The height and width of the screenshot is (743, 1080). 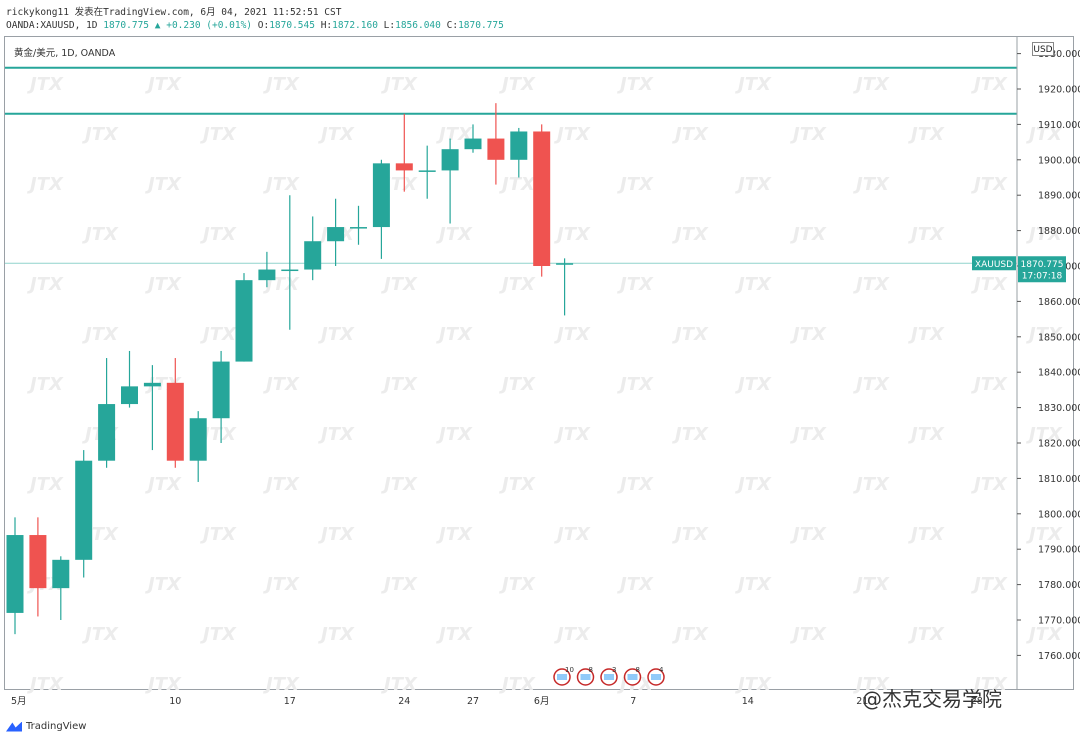 I want to click on event-count: 10, so click(x=569, y=670).